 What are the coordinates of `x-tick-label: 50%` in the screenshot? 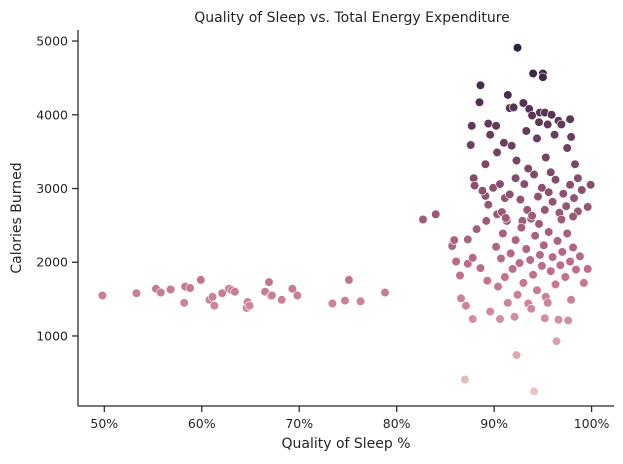 It's located at (104, 423).